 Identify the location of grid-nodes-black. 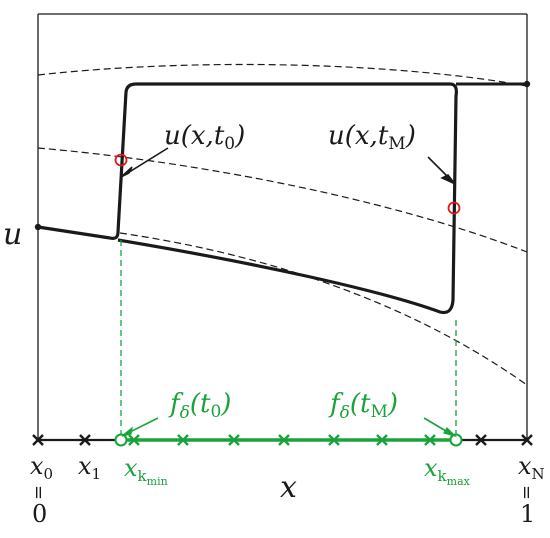
(282, 440).